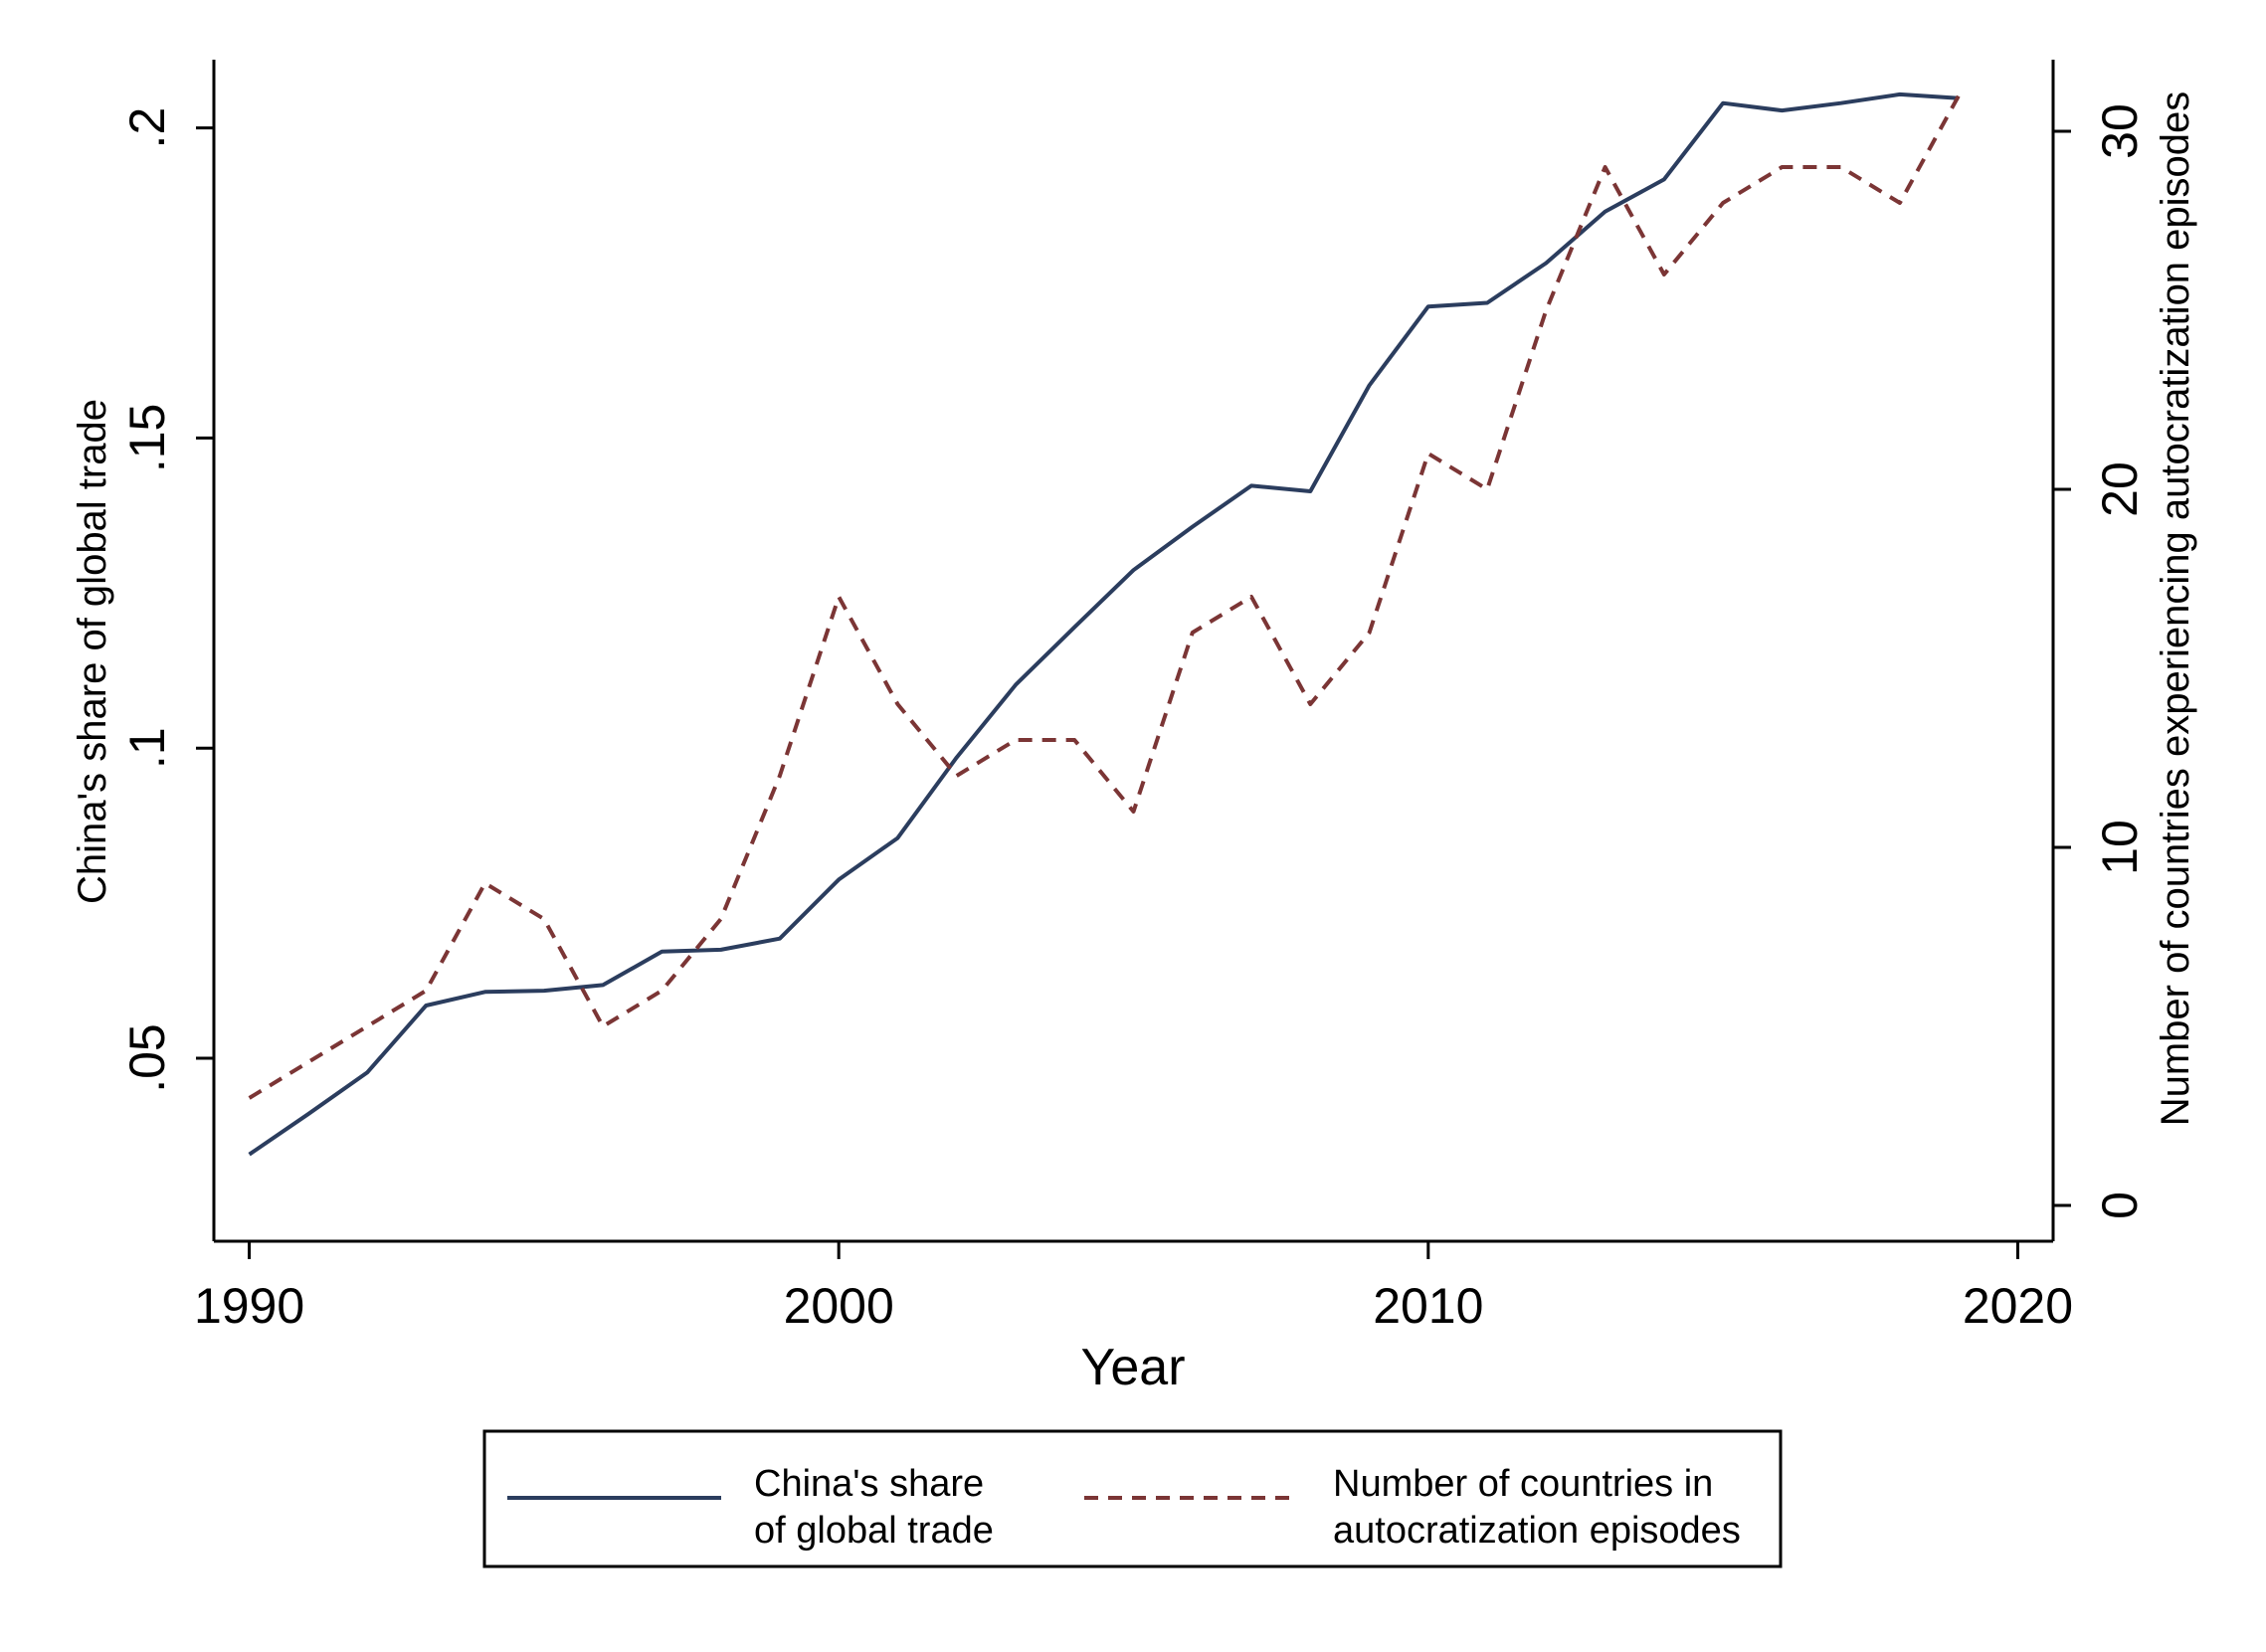 The height and width of the screenshot is (1652, 2266). I want to click on x-tick-label: 1990, so click(249, 1306).